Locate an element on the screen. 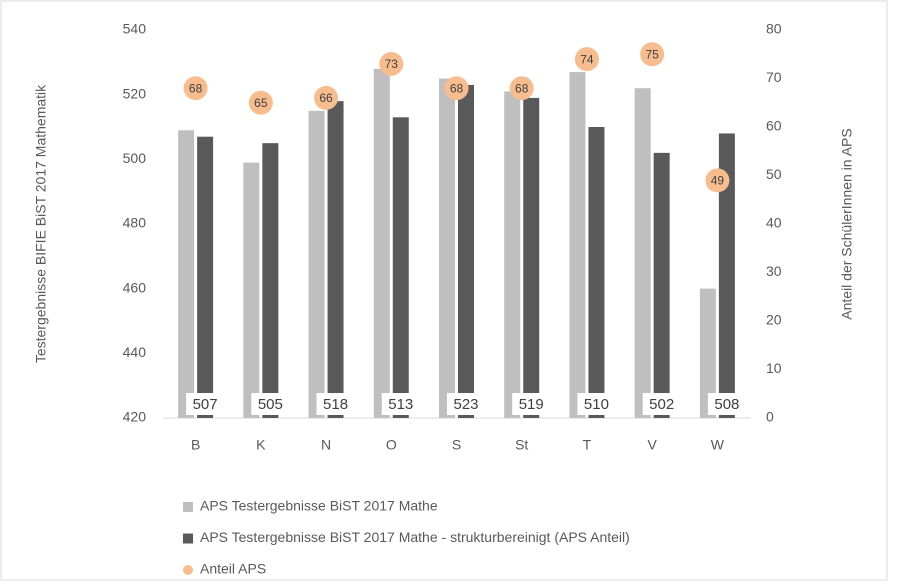  data-label: 518 is located at coordinates (335, 404).